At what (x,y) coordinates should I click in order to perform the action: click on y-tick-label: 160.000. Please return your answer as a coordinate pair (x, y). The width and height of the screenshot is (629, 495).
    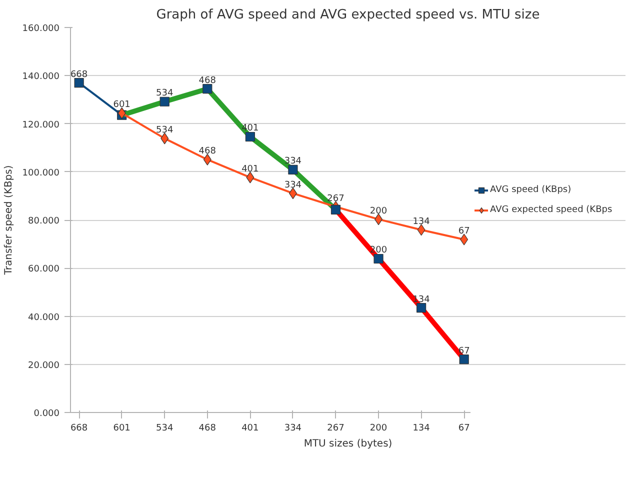
    Looking at the image, I should click on (41, 29).